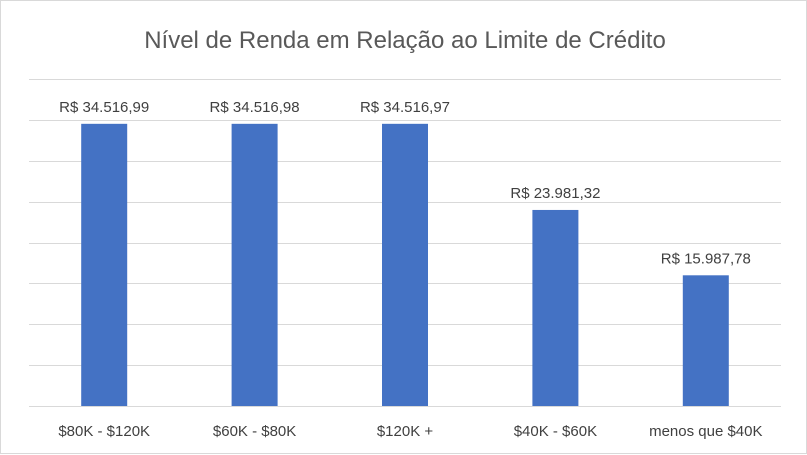  What do you see at coordinates (555, 193) in the screenshot?
I see `data-label: R$ 23.981,32` at bounding box center [555, 193].